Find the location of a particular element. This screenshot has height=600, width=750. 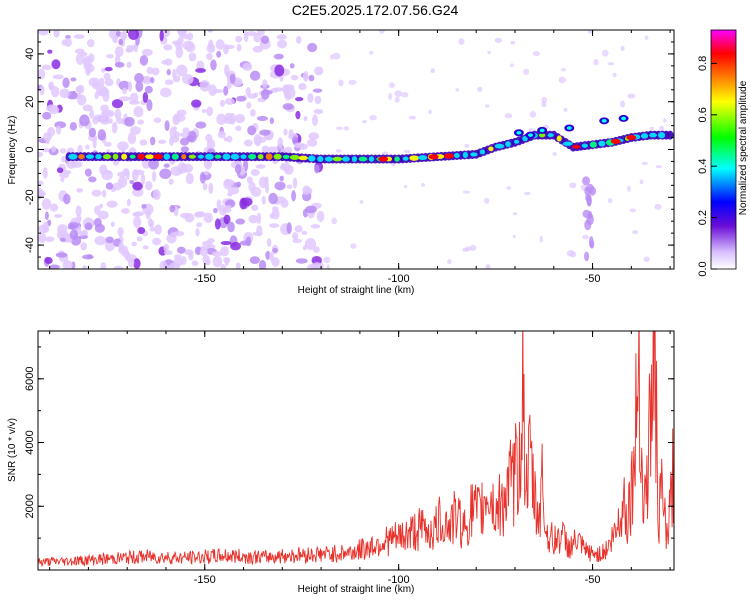

y-tick-label: 4000 is located at coordinates (30, 442).